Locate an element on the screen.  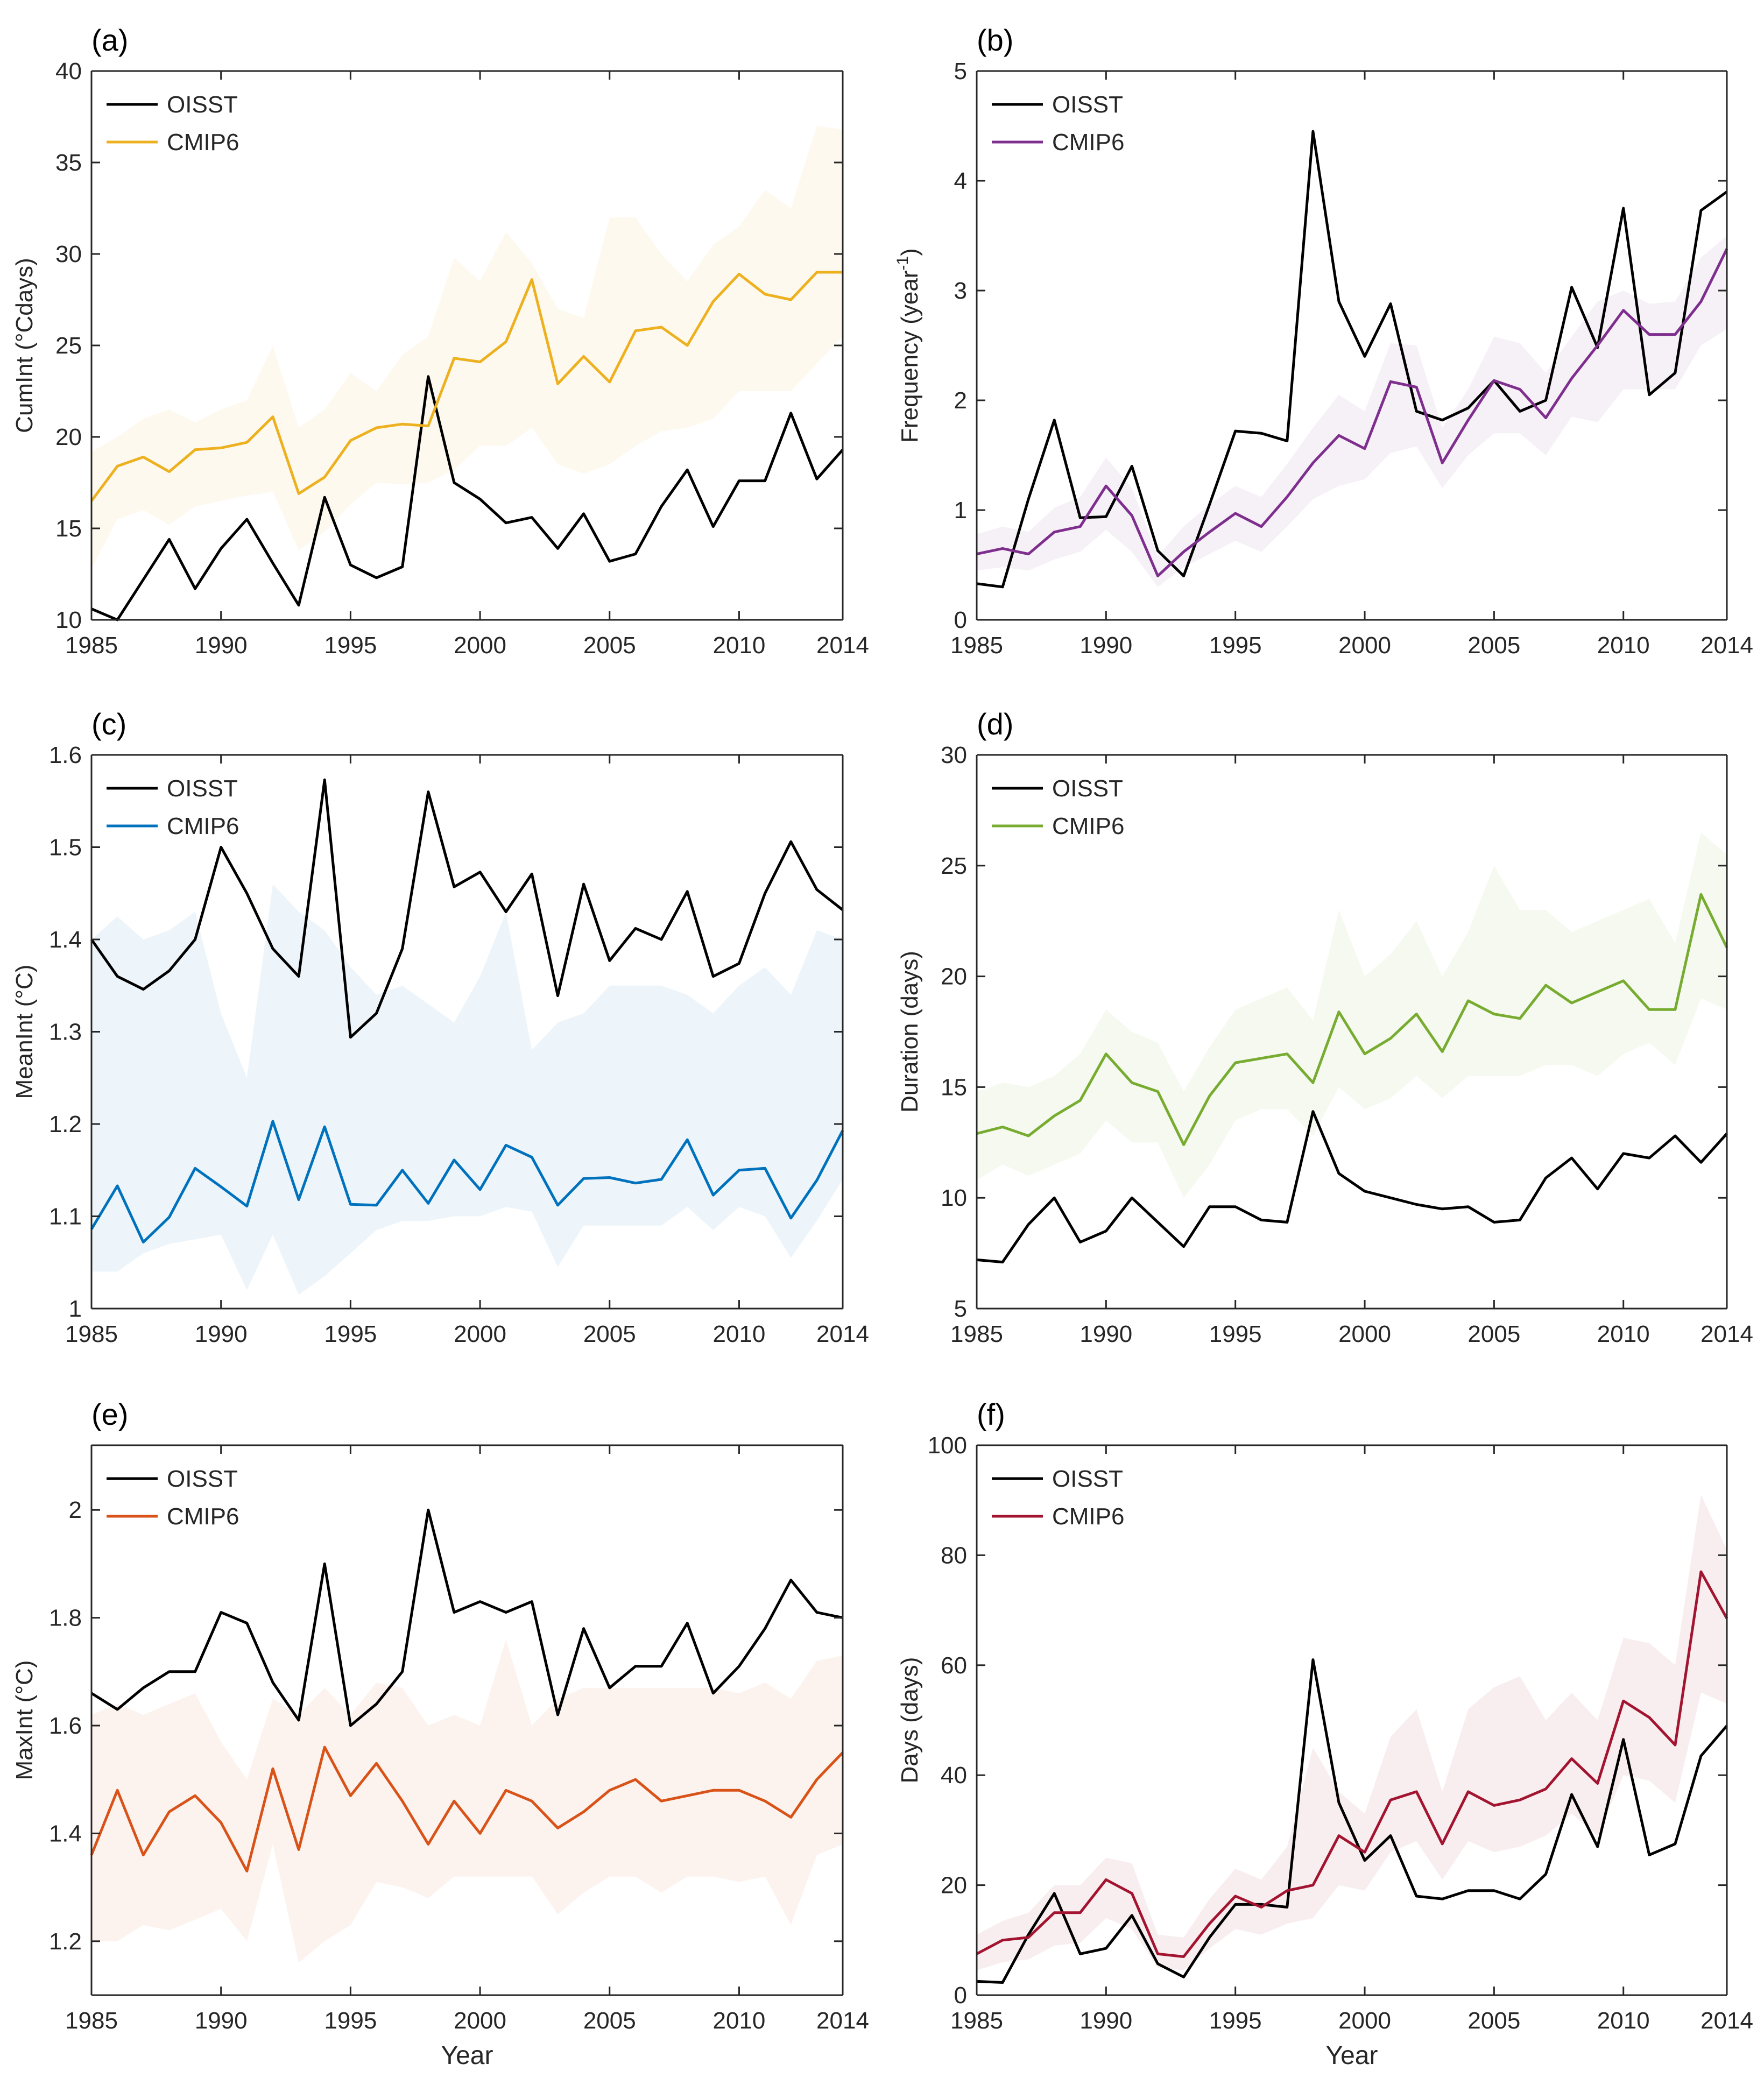
y-axis-label: Days (days) is located at coordinates (910, 1720).